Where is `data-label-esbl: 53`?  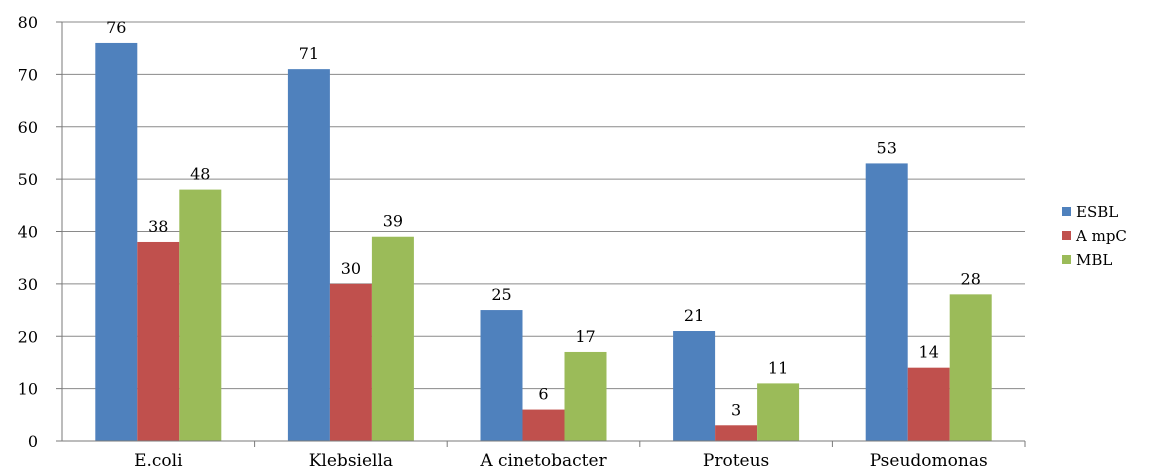 data-label-esbl: 53 is located at coordinates (887, 147).